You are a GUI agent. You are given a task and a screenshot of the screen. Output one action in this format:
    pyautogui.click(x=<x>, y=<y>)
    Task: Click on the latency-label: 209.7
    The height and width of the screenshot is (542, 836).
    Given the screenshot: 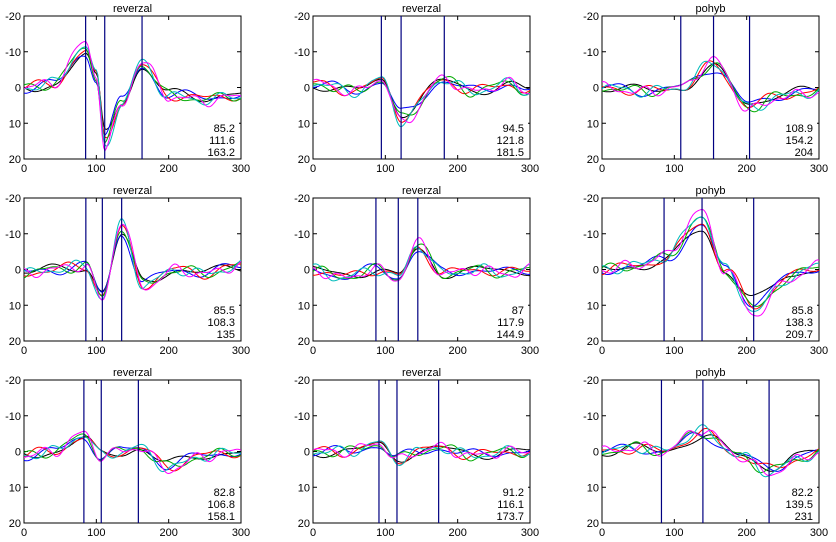 What is the action you would take?
    pyautogui.click(x=799, y=335)
    